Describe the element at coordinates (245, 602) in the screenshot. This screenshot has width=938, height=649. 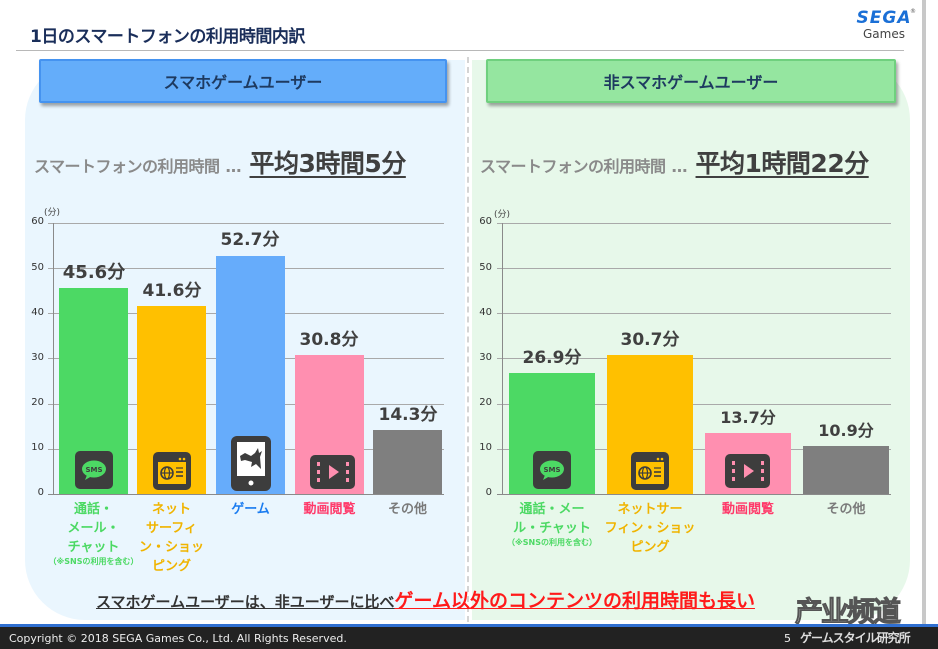
I see `conclusion-part1: スマホゲームユーザーは、非ユーザーに比べ` at that location.